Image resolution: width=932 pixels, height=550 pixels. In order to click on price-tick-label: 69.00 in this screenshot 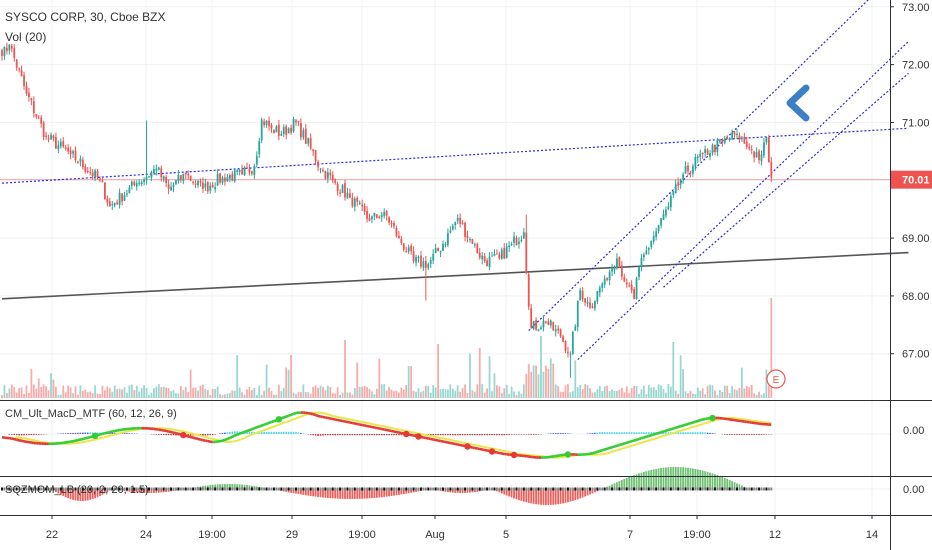, I will do `click(916, 239)`.